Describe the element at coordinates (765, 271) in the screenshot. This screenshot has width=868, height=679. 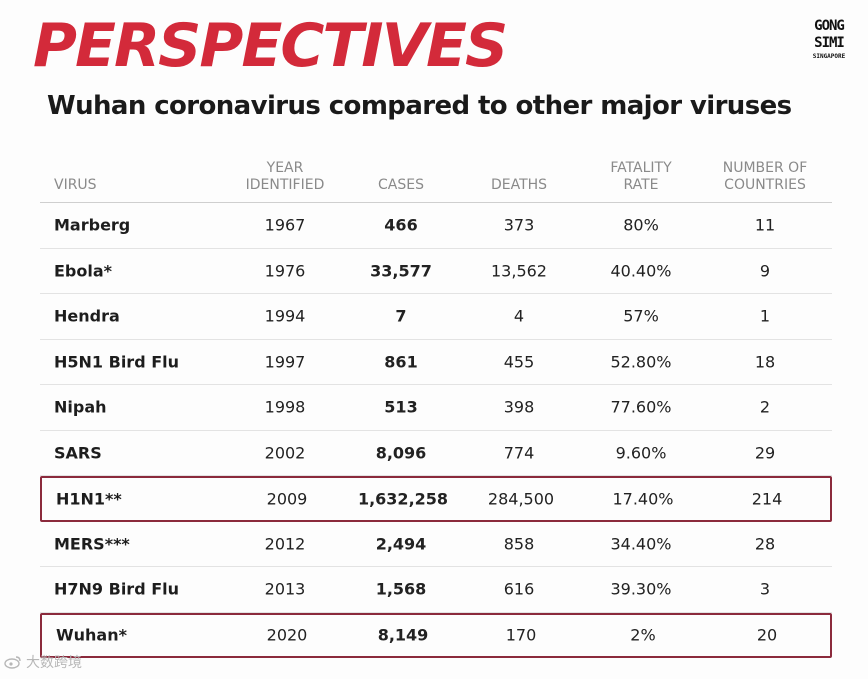
I see `cell-countries: 9` at that location.